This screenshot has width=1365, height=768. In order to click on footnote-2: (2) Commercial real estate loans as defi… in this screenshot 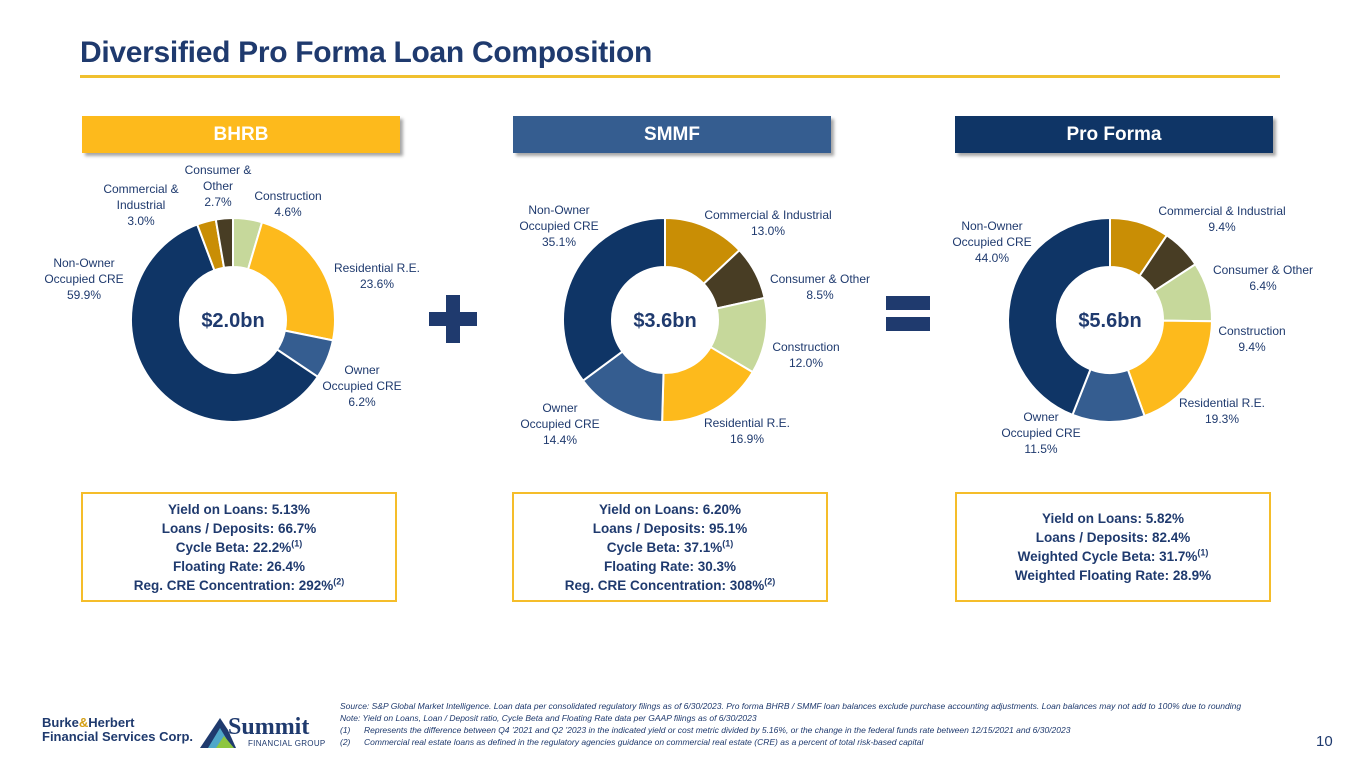, I will do `click(835, 742)`.